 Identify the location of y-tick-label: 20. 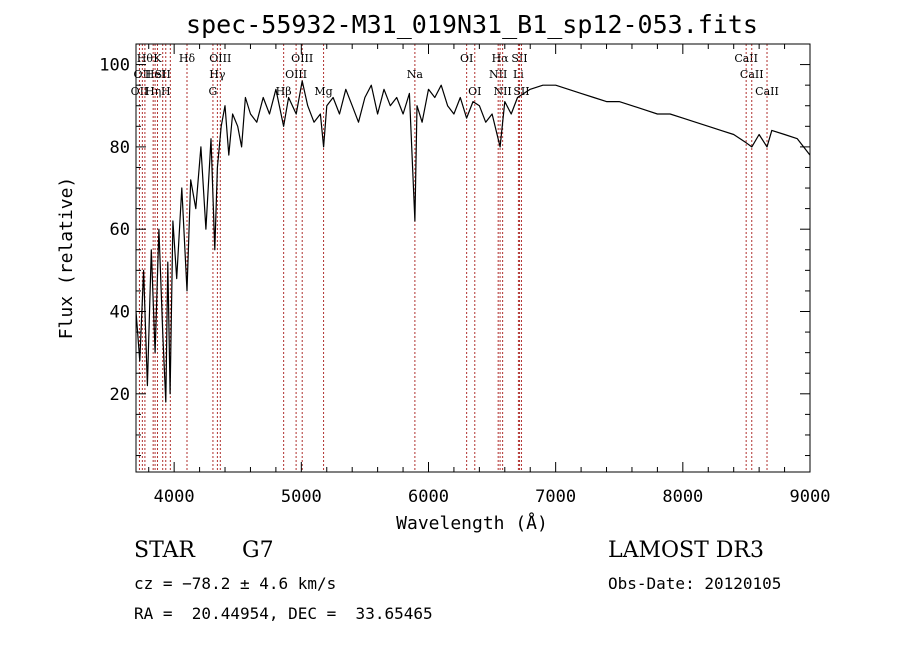
(120, 395).